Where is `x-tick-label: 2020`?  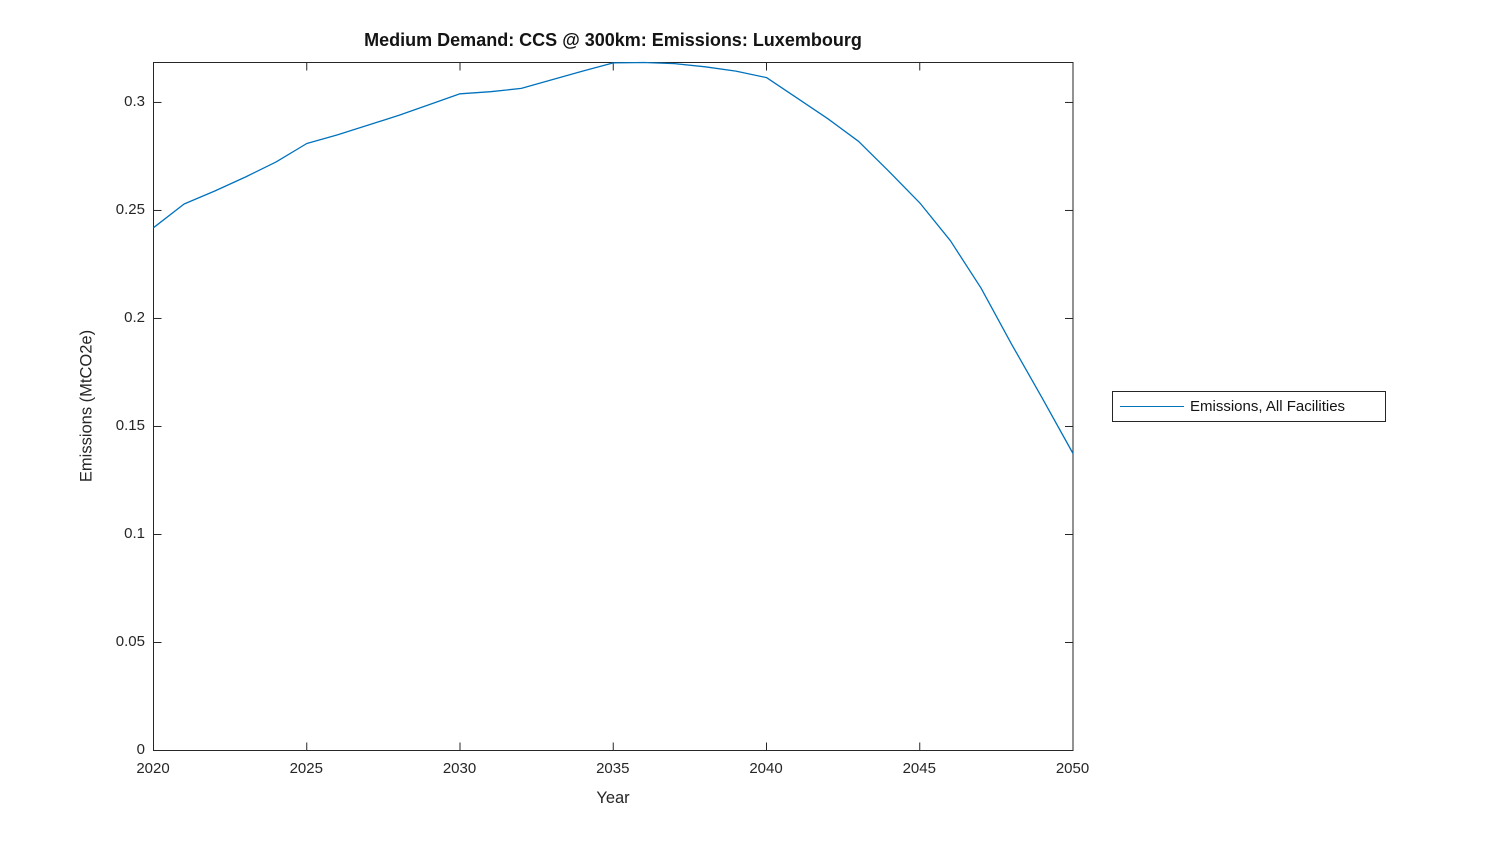
x-tick-label: 2020 is located at coordinates (153, 768).